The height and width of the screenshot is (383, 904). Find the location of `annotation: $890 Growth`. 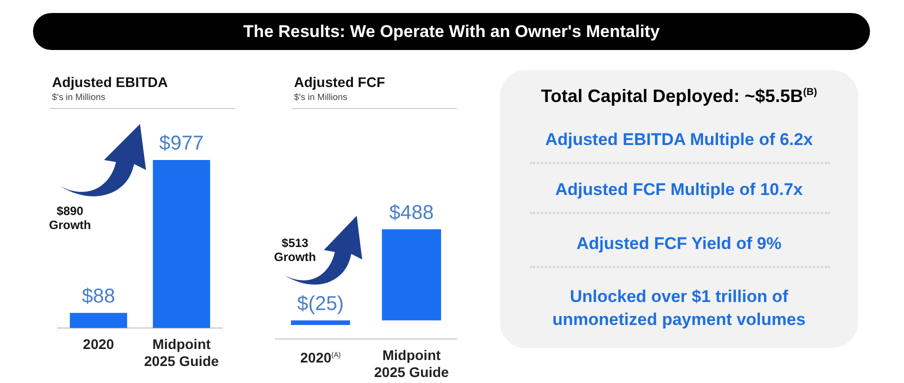

annotation: $890 Growth is located at coordinates (70, 218).